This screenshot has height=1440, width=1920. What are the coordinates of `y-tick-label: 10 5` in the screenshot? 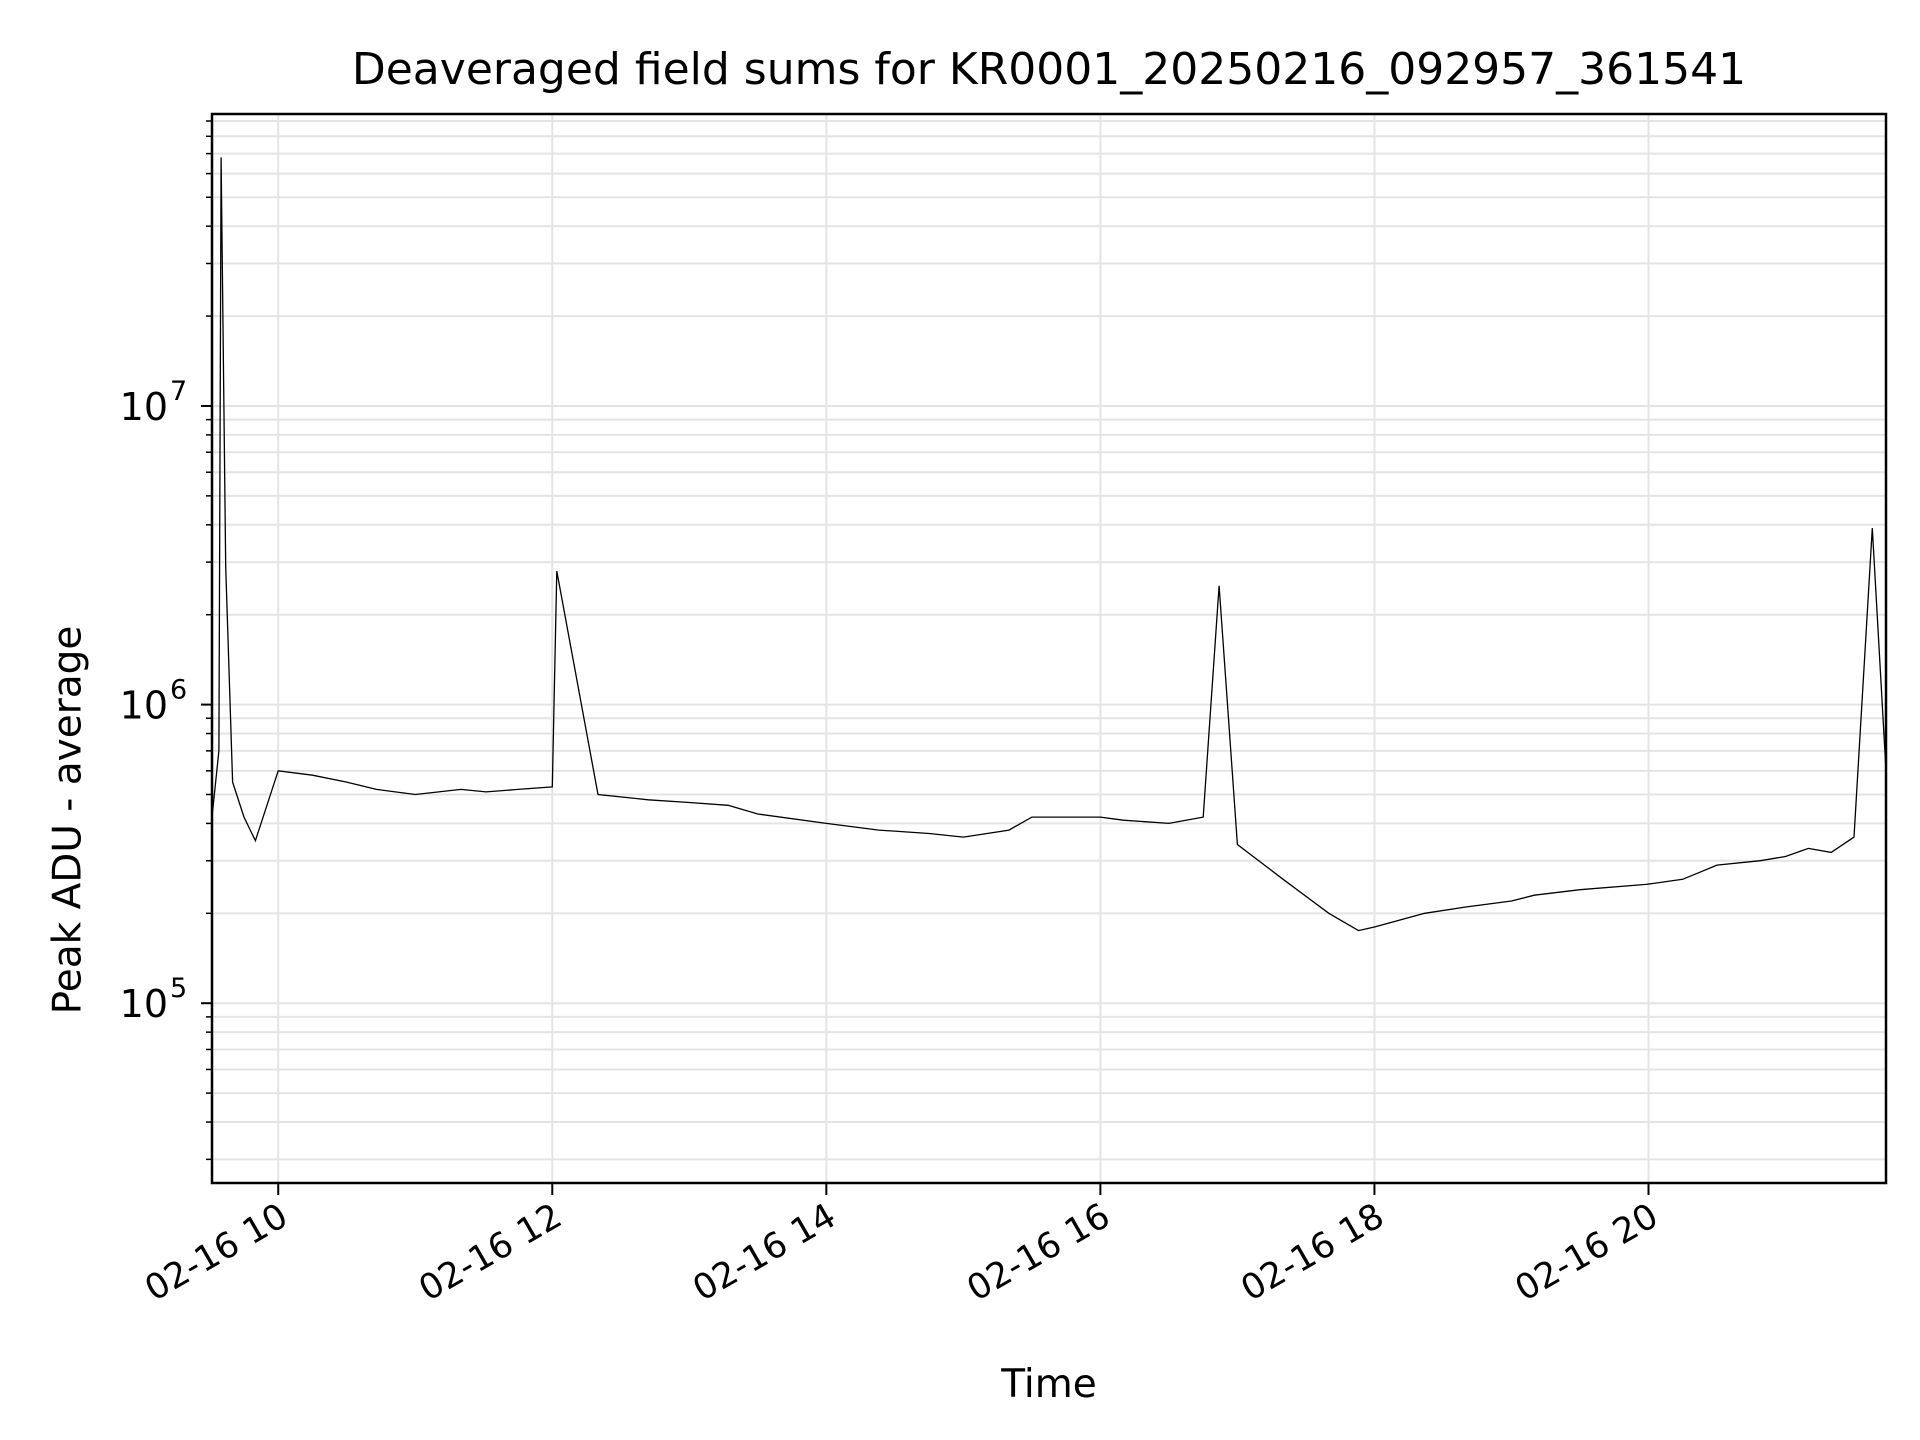 It's located at (154, 999).